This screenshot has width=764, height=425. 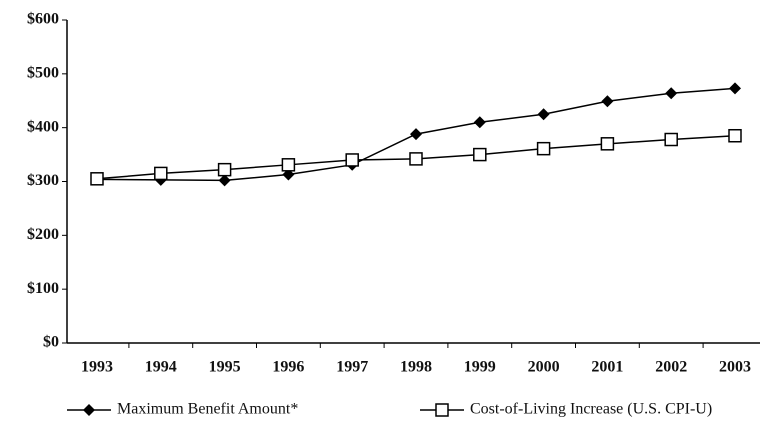 I want to click on y-tick-label: $400, so click(x=43, y=126).